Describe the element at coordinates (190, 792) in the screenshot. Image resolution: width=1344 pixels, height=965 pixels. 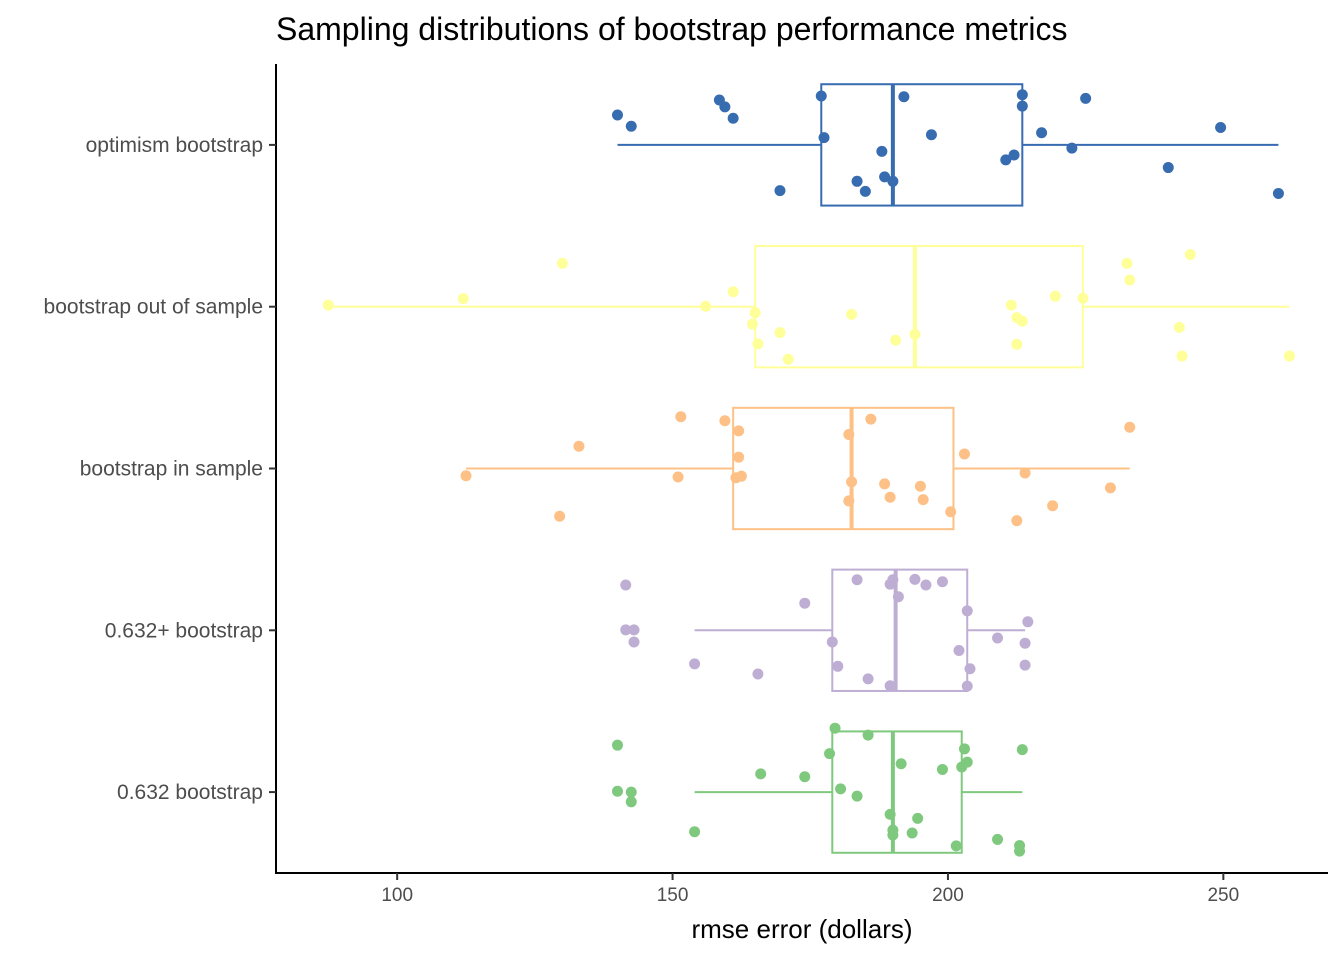
I see `y-tick-label: 0.632 bootstrap` at that location.